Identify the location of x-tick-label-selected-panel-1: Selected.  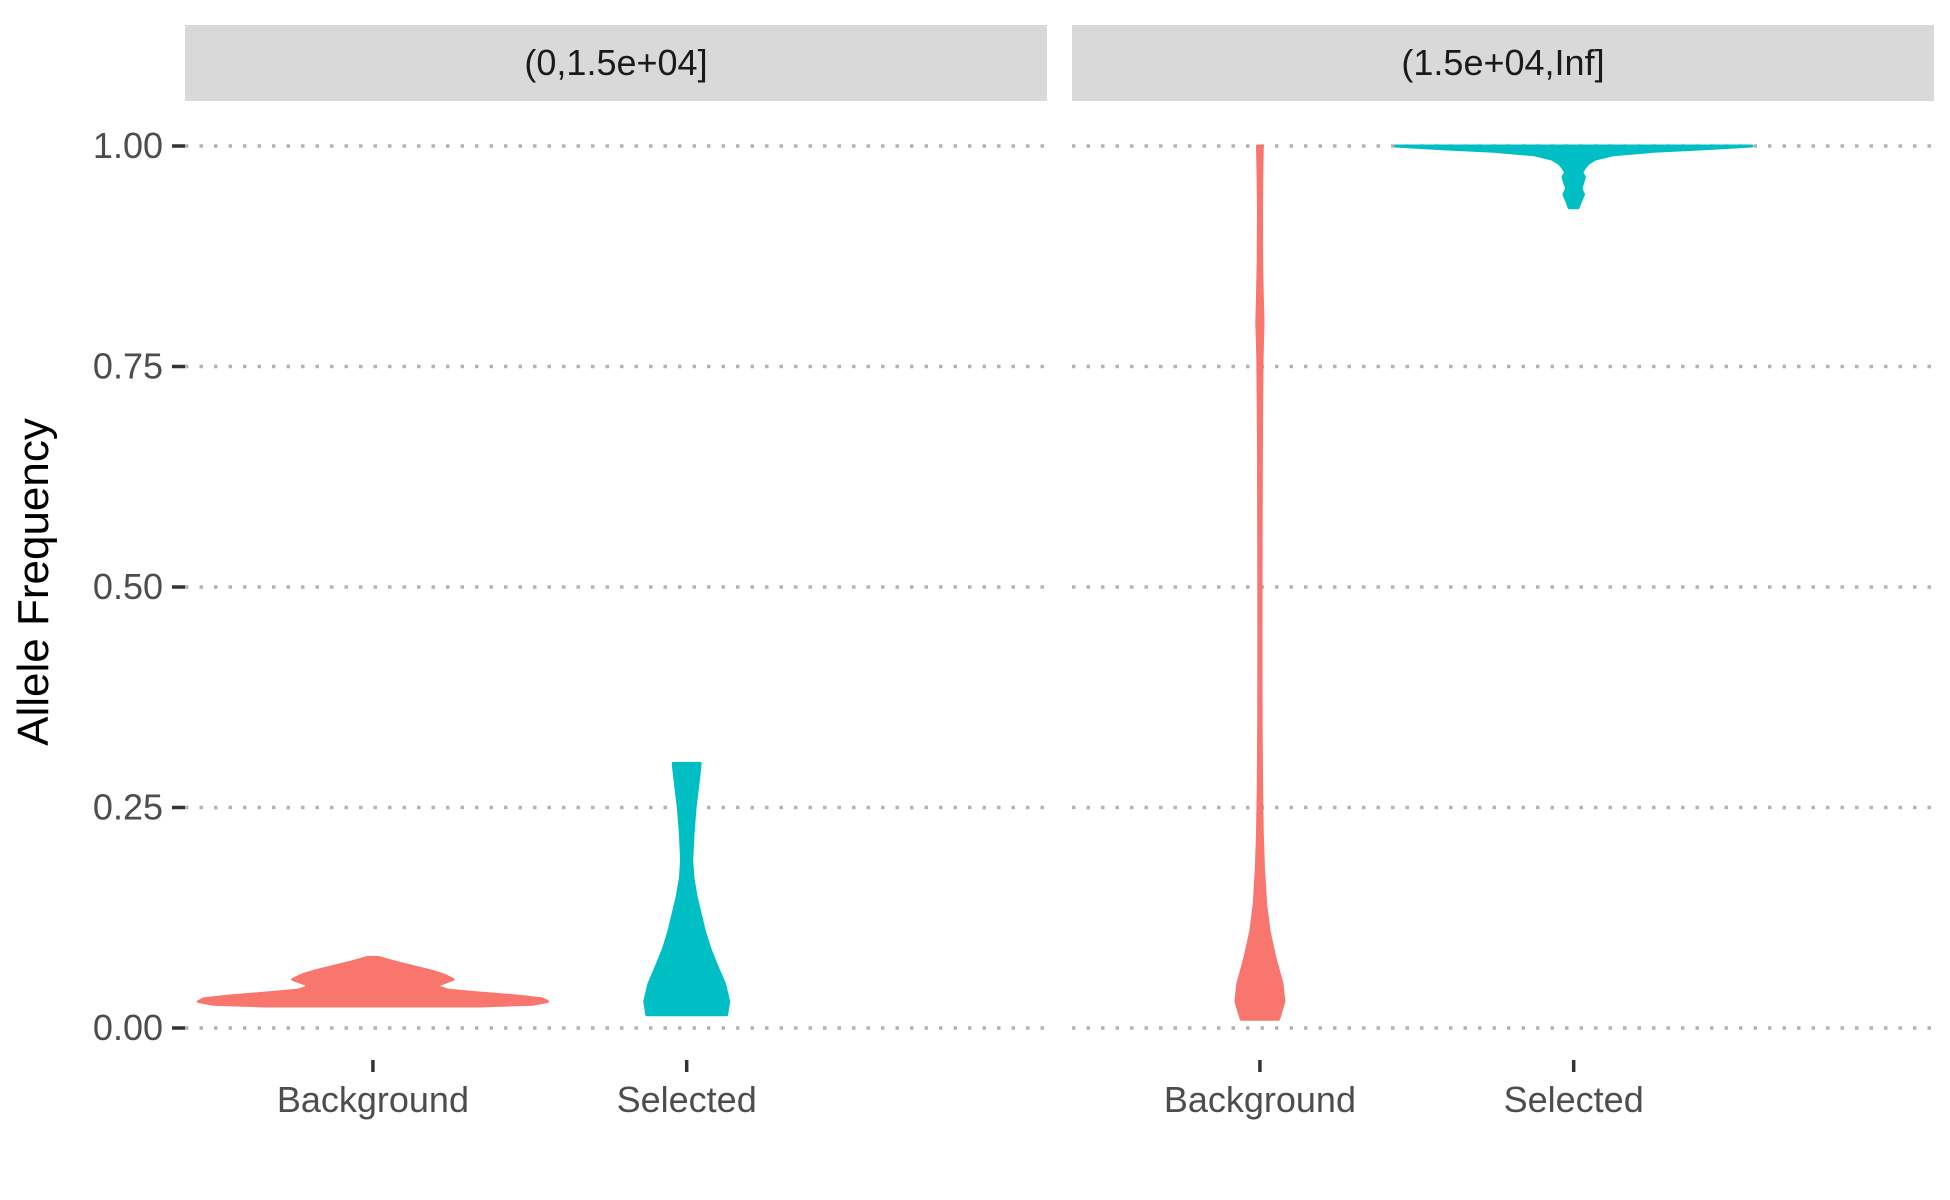
(687, 1099).